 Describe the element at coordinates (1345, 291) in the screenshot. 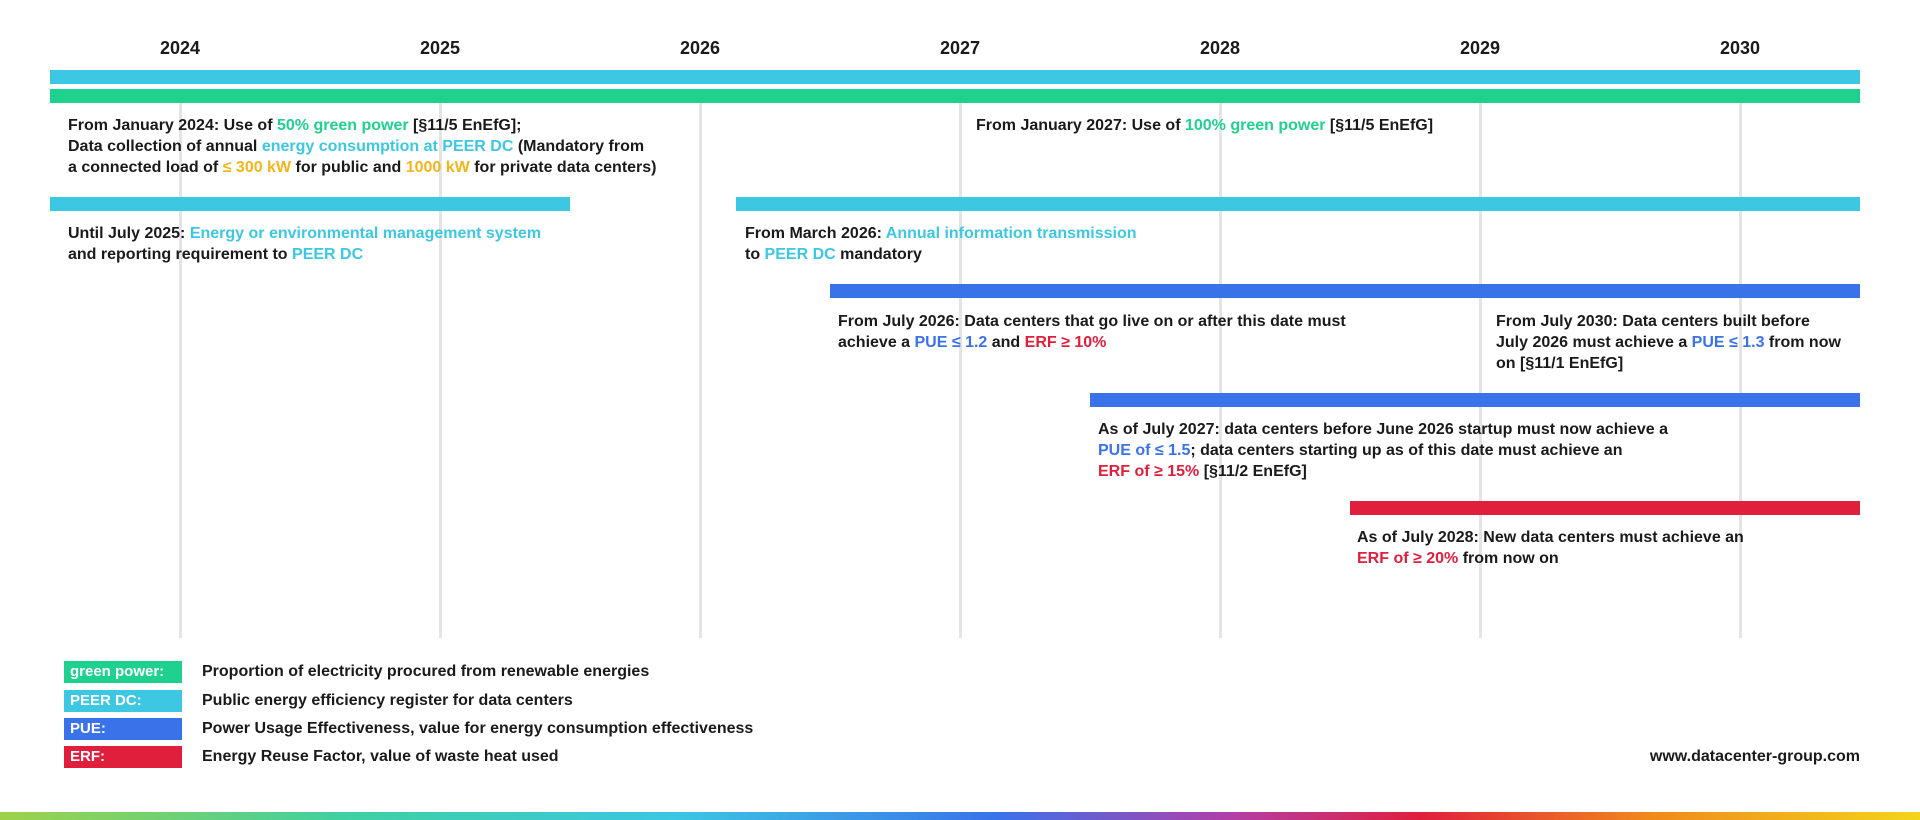

I see `pue-bar-from-july-2026` at that location.